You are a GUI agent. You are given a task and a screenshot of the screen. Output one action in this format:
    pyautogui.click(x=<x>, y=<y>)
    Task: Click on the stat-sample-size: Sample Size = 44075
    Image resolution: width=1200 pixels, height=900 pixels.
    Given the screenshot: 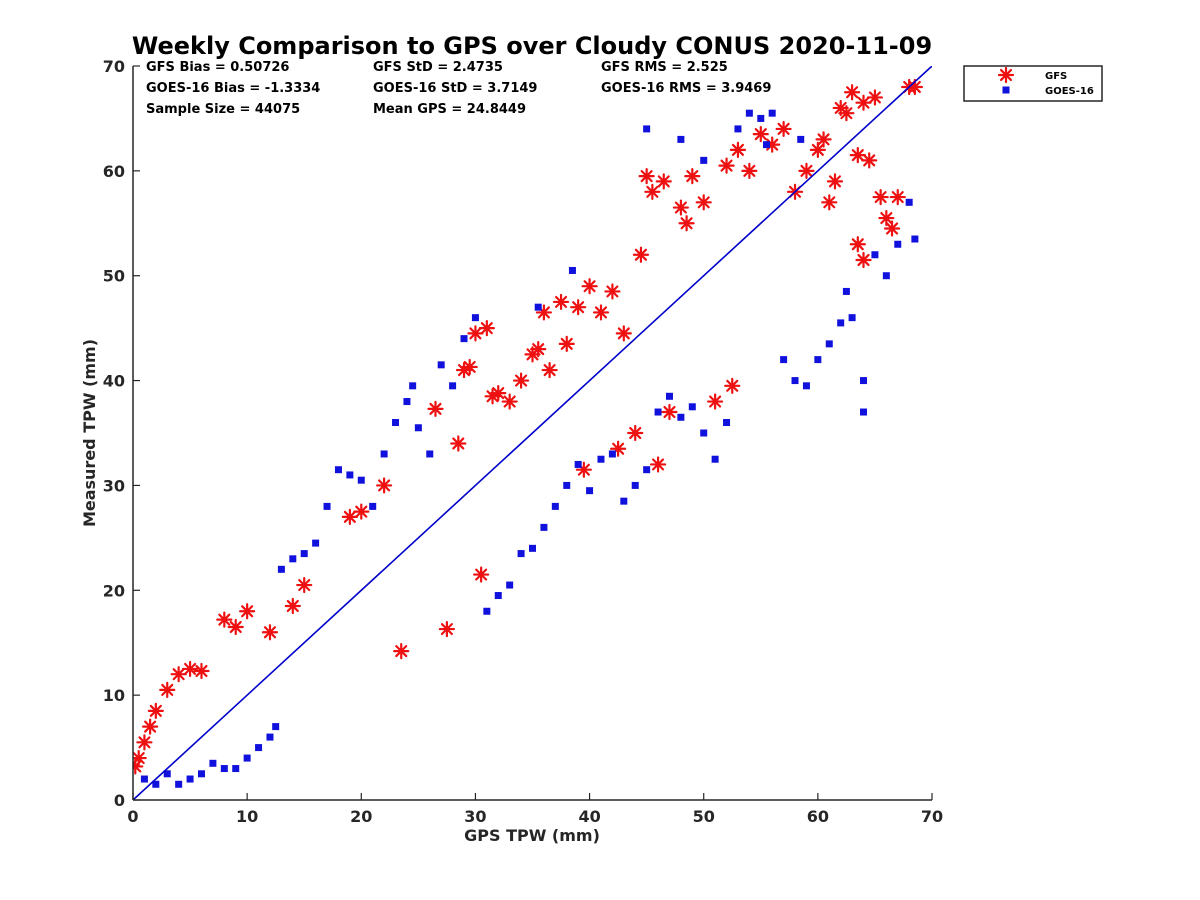 What is the action you would take?
    pyautogui.click(x=223, y=109)
    